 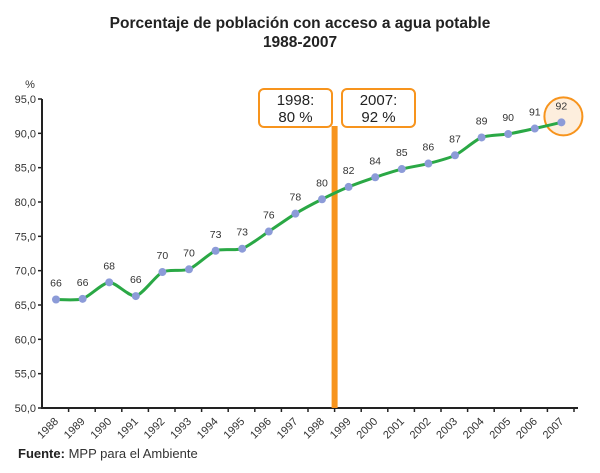 What do you see at coordinates (508, 118) in the screenshot?
I see `data-label: 90` at bounding box center [508, 118].